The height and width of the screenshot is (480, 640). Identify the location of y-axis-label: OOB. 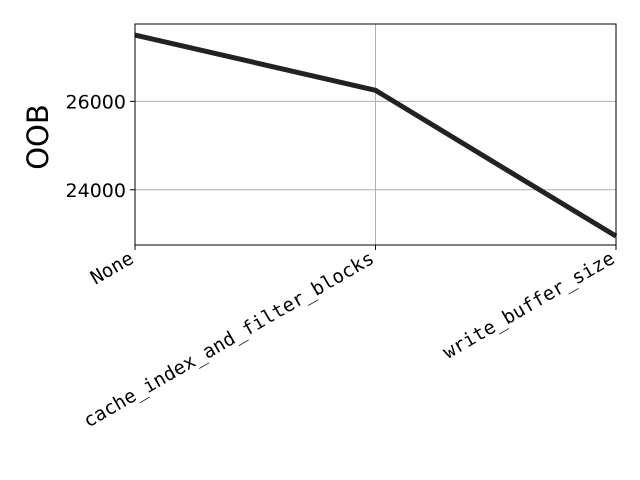
(38, 137).